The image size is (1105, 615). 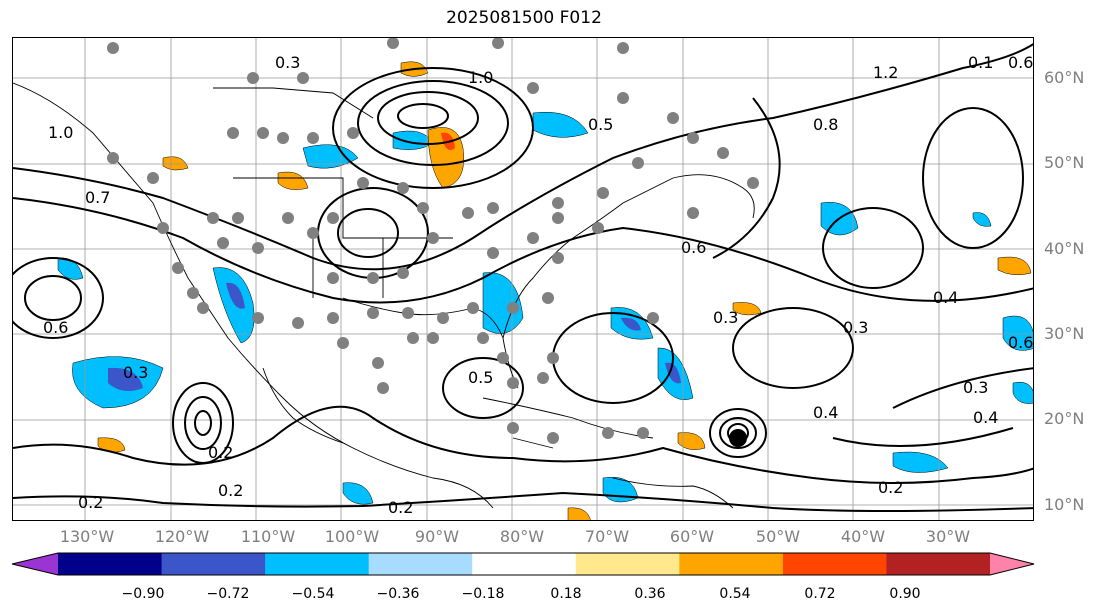 I want to click on lon-label: 110°W, so click(x=268, y=536).